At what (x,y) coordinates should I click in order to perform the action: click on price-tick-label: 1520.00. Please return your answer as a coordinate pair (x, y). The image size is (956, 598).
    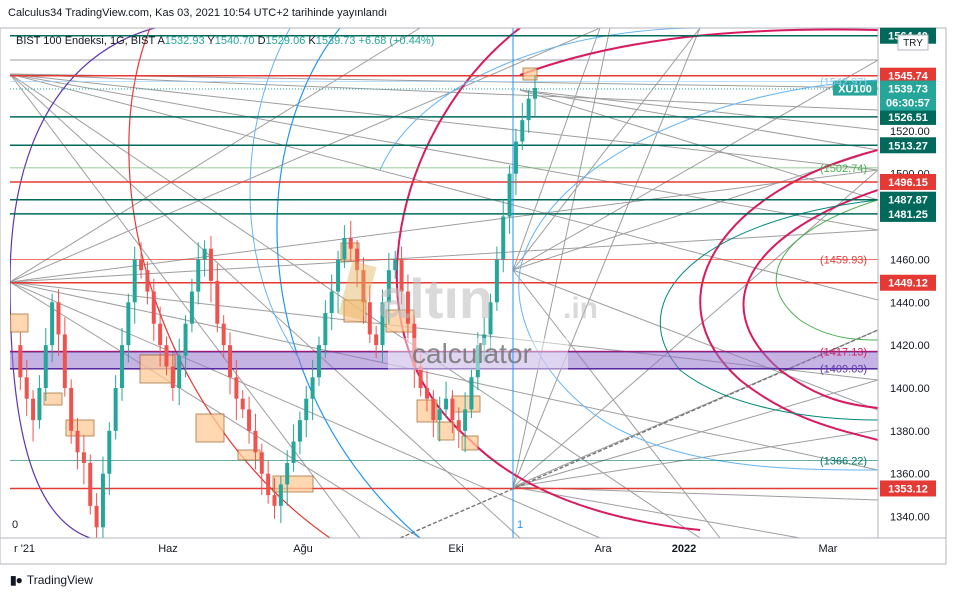
    Looking at the image, I should click on (910, 132).